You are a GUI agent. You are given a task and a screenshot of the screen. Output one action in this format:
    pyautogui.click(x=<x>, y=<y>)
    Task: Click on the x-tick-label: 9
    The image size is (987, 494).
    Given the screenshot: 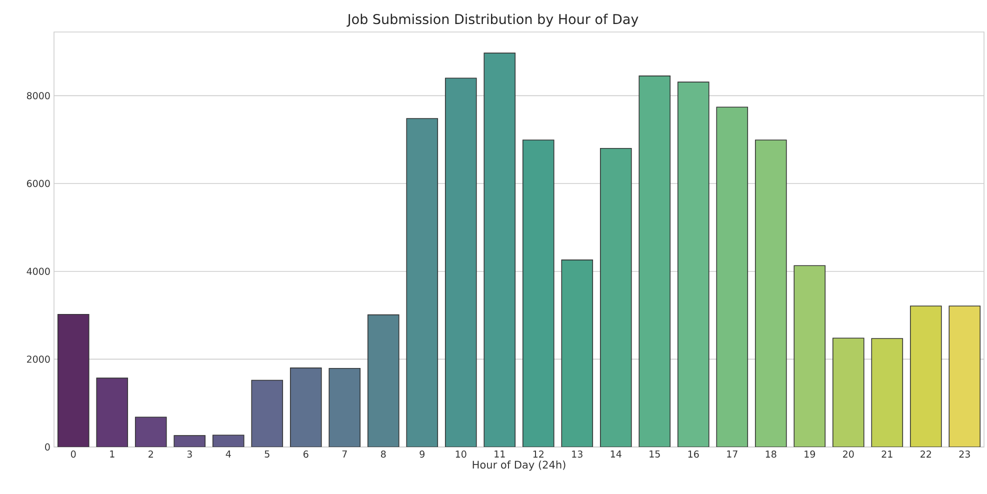 What is the action you would take?
    pyautogui.click(x=422, y=454)
    